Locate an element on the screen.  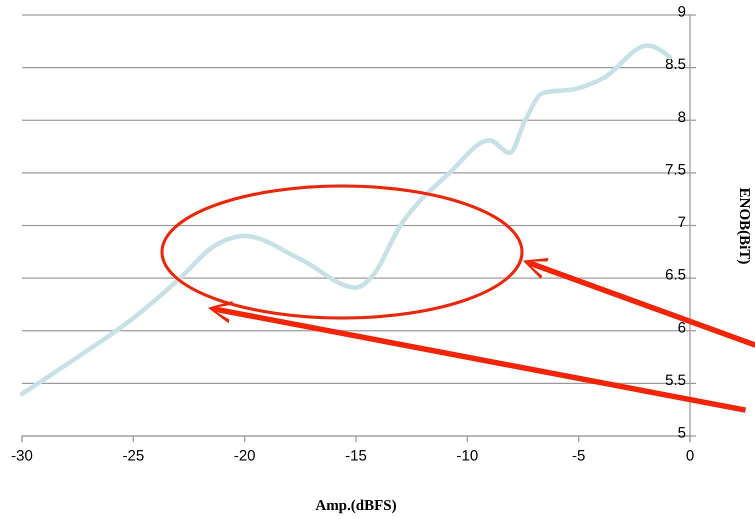
y-tick-label: 8.5 is located at coordinates (675, 65).